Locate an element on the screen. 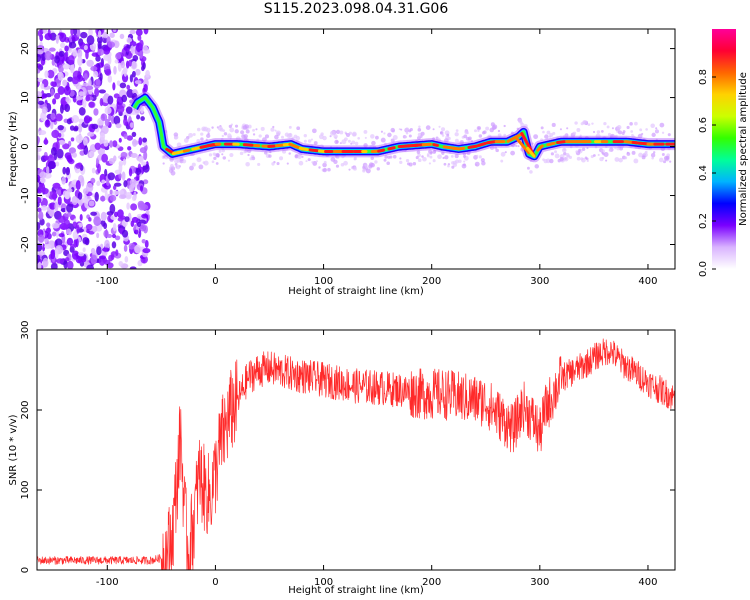  colorbar-tick-label: 0.4 is located at coordinates (703, 173).